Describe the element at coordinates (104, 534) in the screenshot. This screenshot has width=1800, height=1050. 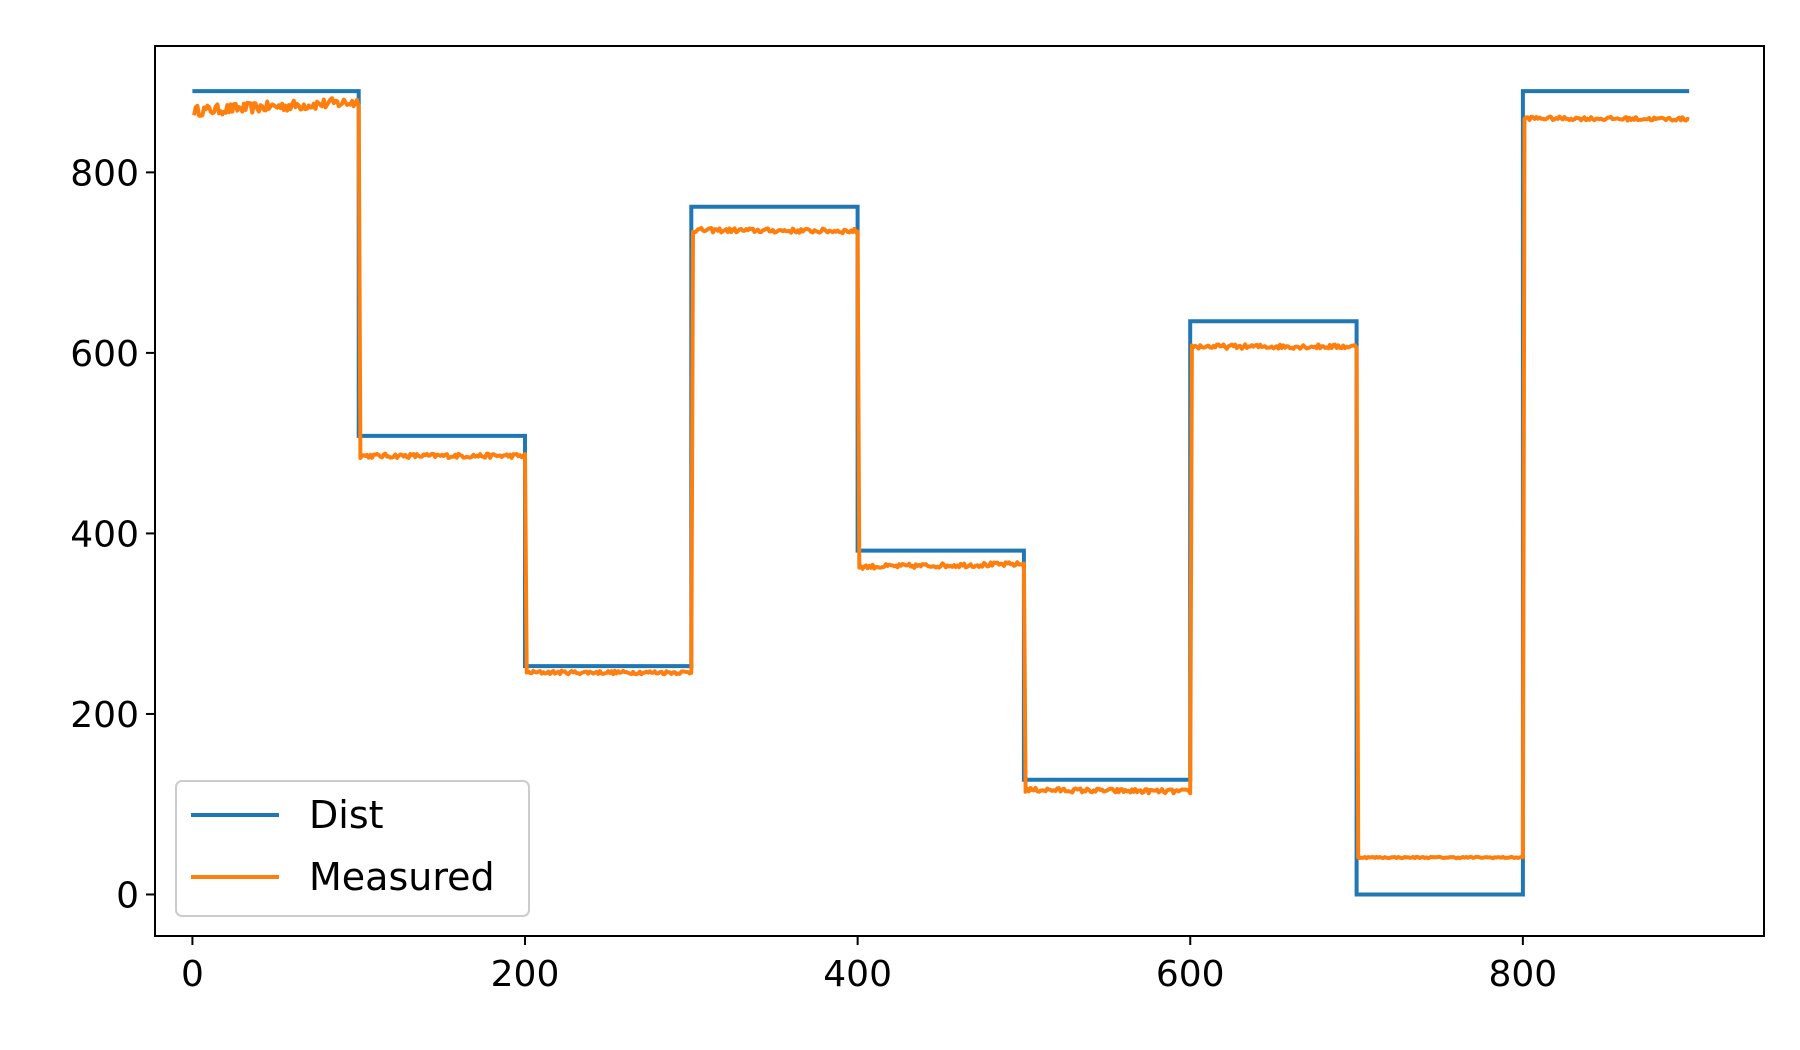
I see `y-tick-label: 400` at that location.